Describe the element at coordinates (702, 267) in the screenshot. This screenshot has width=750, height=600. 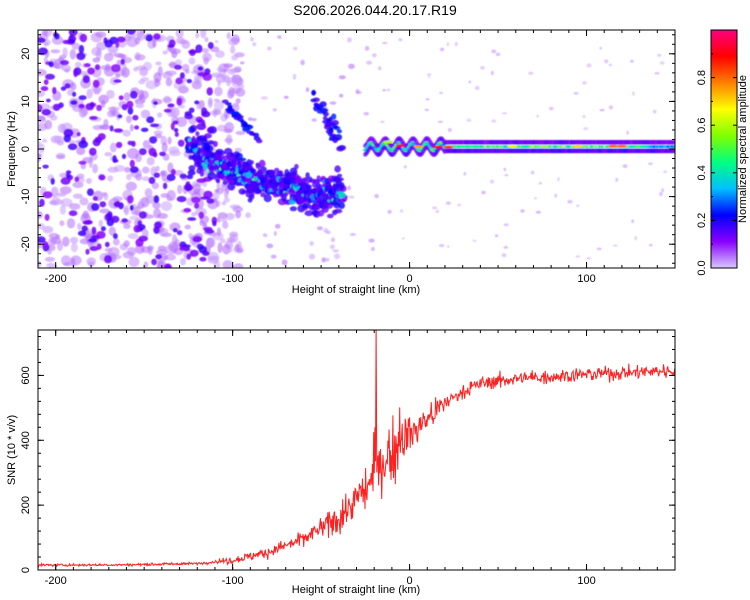
I see `colorbar-tick-label: 0.0` at that location.